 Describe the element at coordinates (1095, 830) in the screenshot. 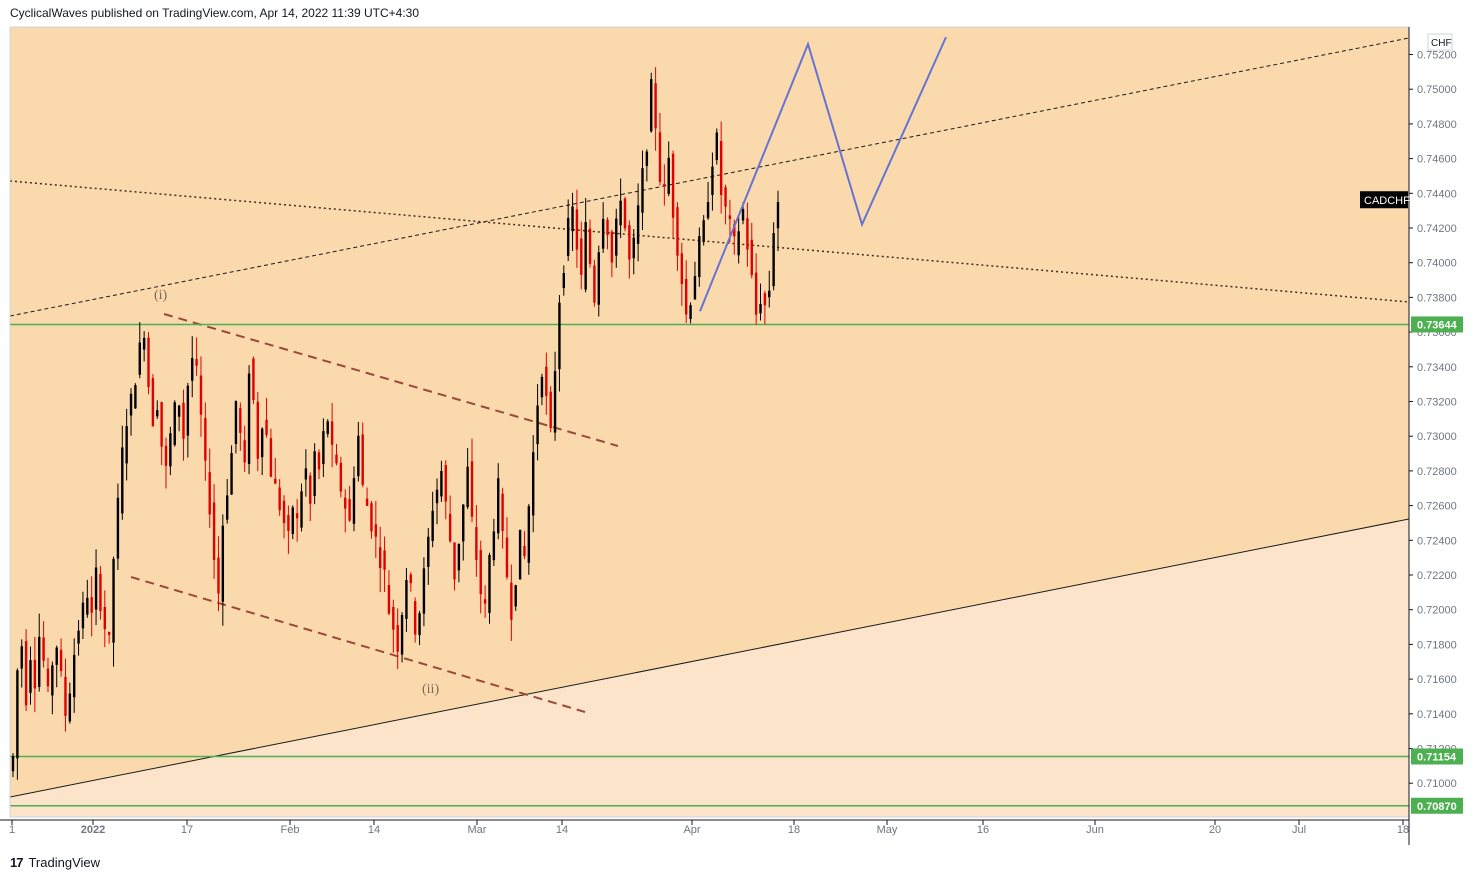

I see `x-tick-label: Jun` at that location.